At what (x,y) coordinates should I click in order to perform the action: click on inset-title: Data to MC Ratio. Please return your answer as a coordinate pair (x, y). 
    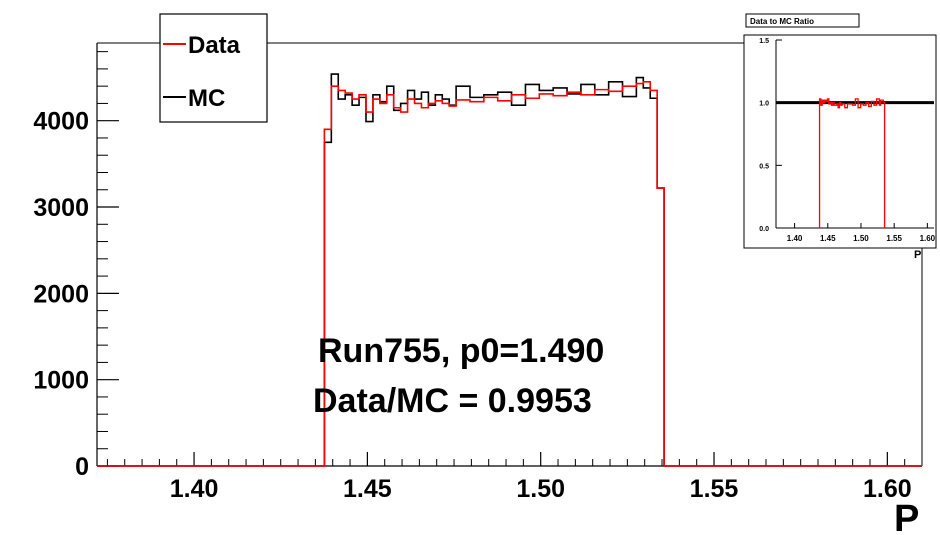
    Looking at the image, I should click on (782, 21).